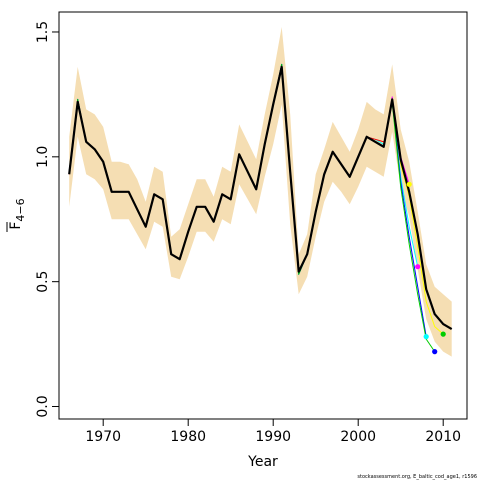  I want to click on y-tick-label: 0.5, so click(43, 282).